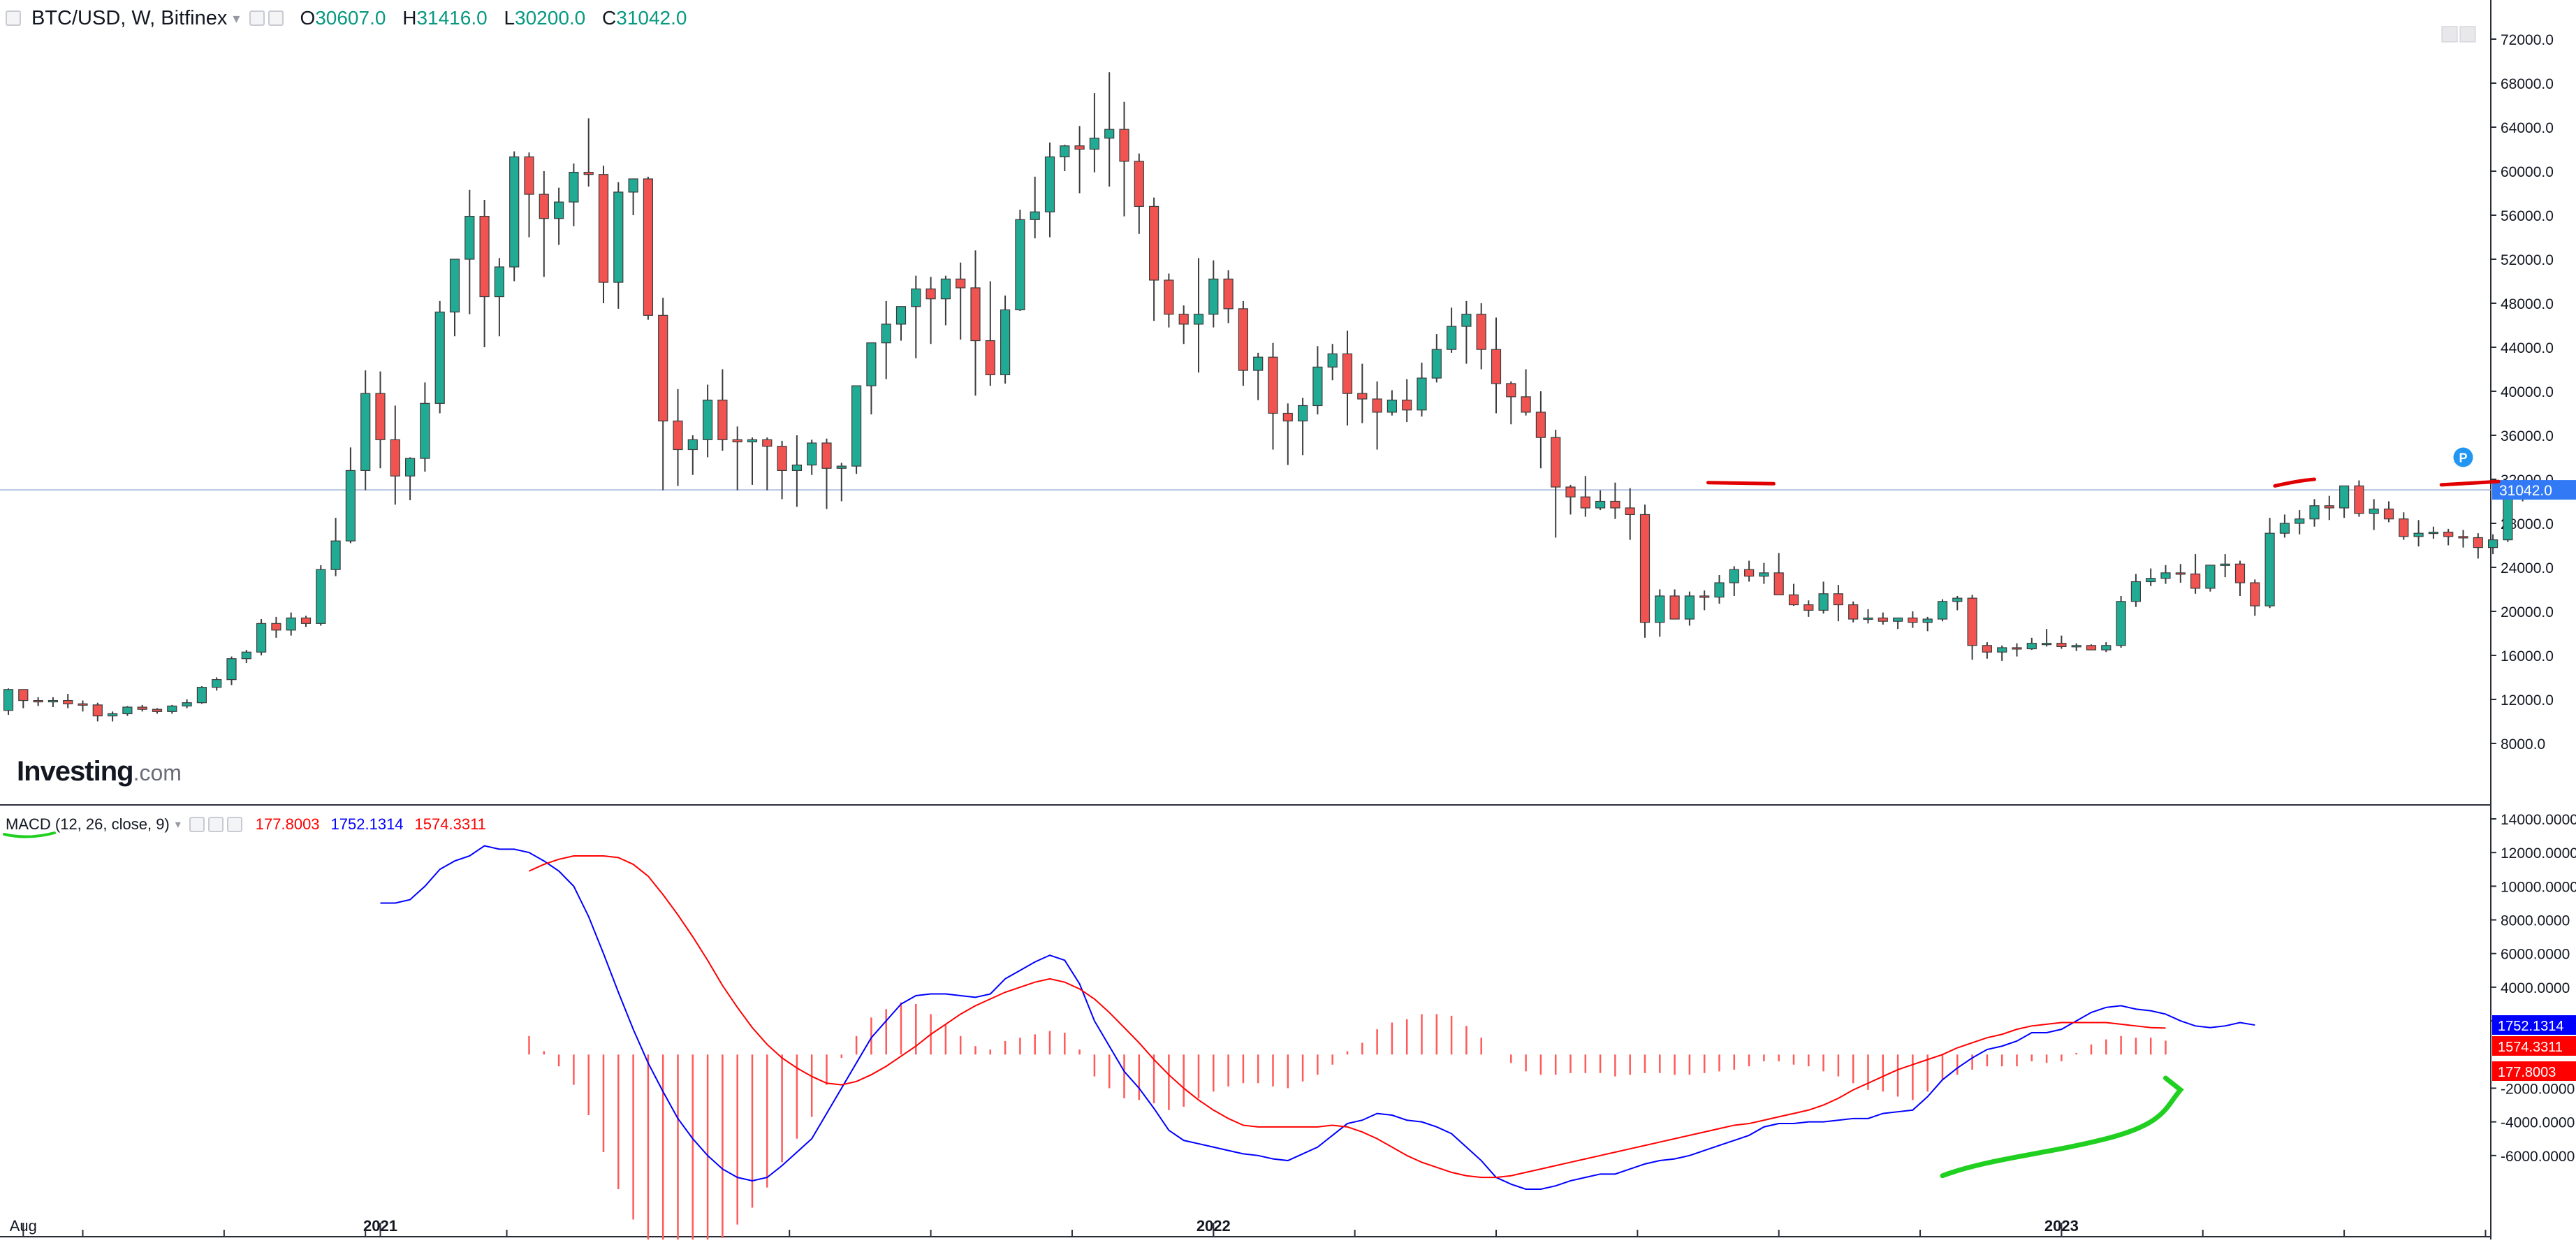 Image resolution: width=2576 pixels, height=1243 pixels. I want to click on price-axis-label: 68000.0, so click(2527, 84).